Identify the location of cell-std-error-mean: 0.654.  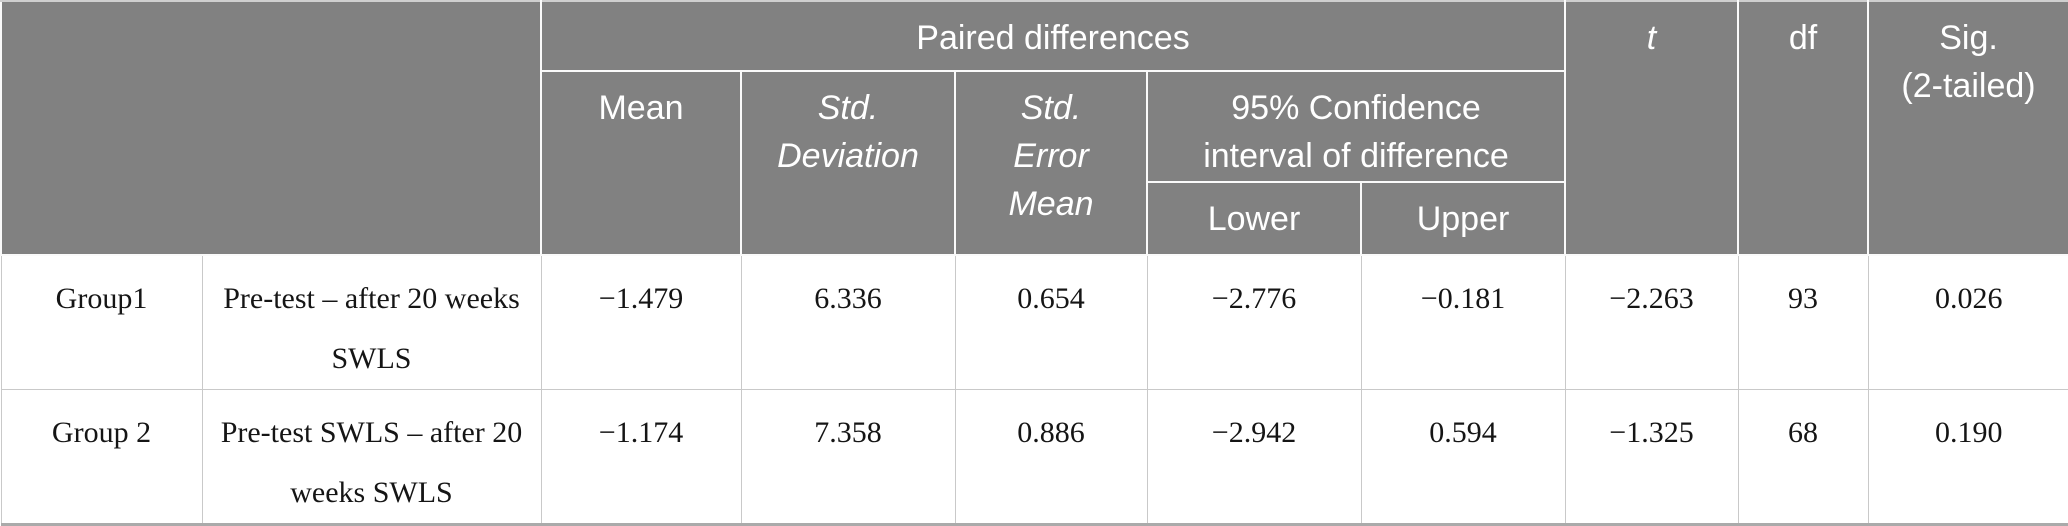
(1051, 322).